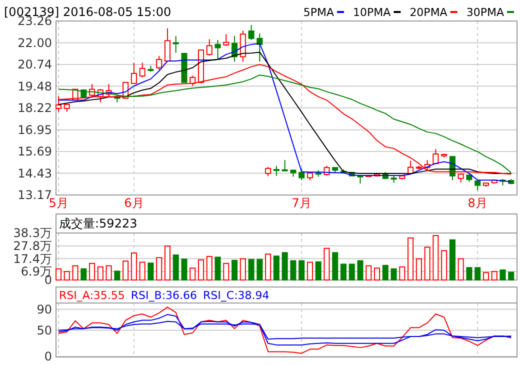 The image size is (520, 365). What do you see at coordinates (48, 357) in the screenshot?
I see `y-tick-label: 0` at bounding box center [48, 357].